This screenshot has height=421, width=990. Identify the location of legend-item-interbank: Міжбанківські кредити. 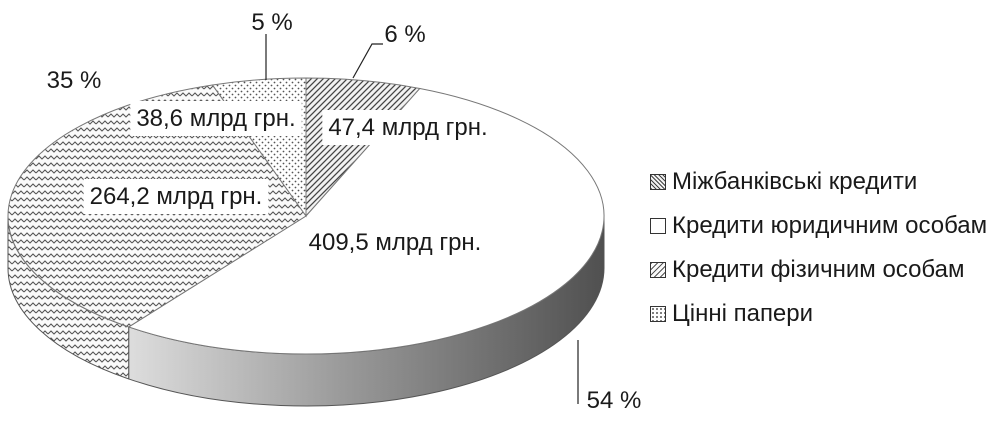
(818, 182).